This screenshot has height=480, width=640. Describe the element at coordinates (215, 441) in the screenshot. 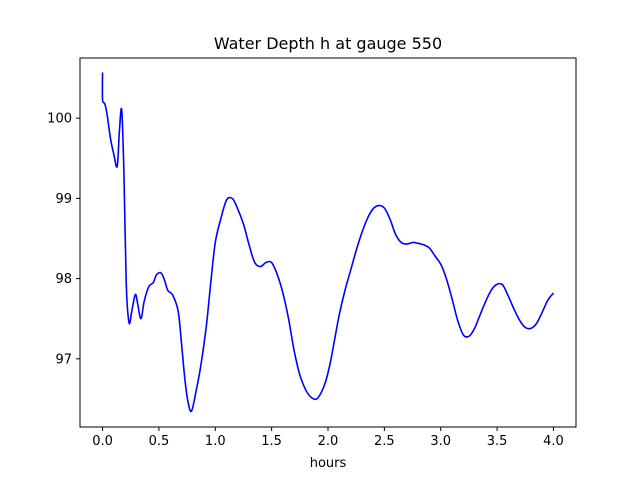

I see `x-tick-label: 1.0` at that location.